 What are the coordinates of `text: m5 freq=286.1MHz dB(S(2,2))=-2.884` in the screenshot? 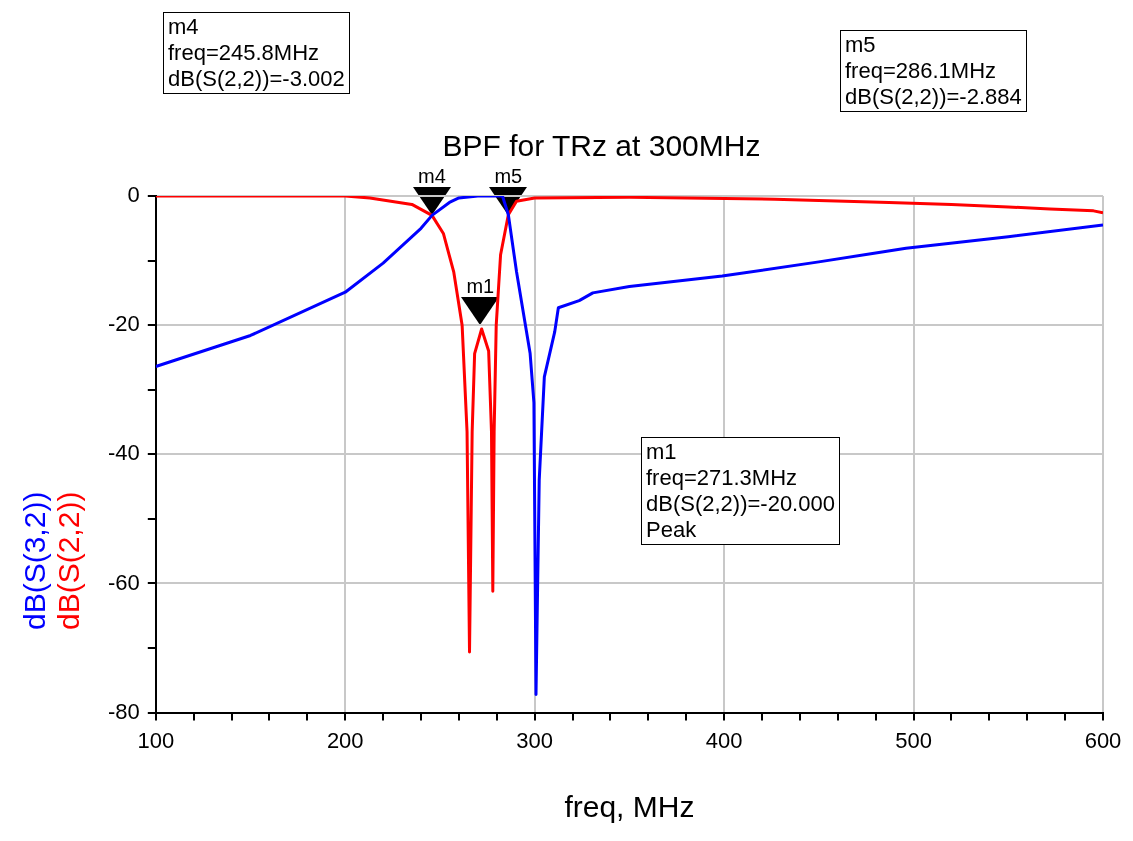 It's located at (933, 71).